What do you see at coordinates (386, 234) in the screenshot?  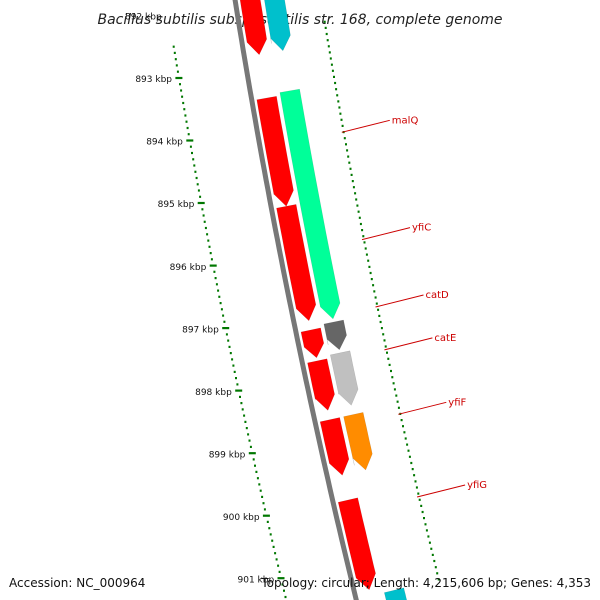 I see `gene-label-leader` at bounding box center [386, 234].